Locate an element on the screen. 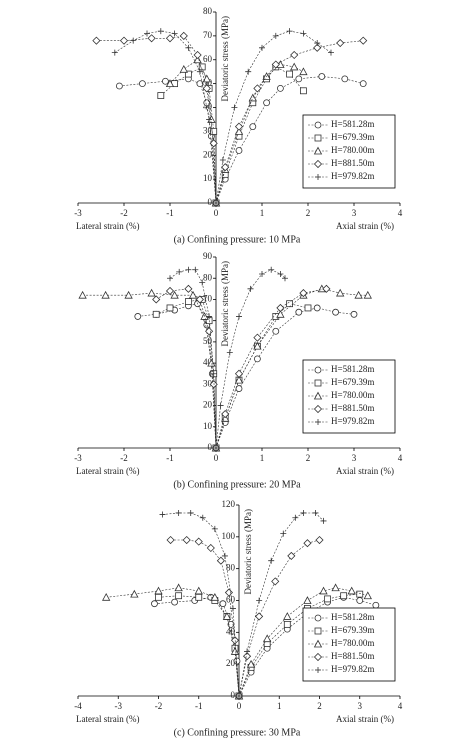 The width and height of the screenshot is (474, 739). caption: (c) Confining pressure: 30 MPa is located at coordinates (237, 732).